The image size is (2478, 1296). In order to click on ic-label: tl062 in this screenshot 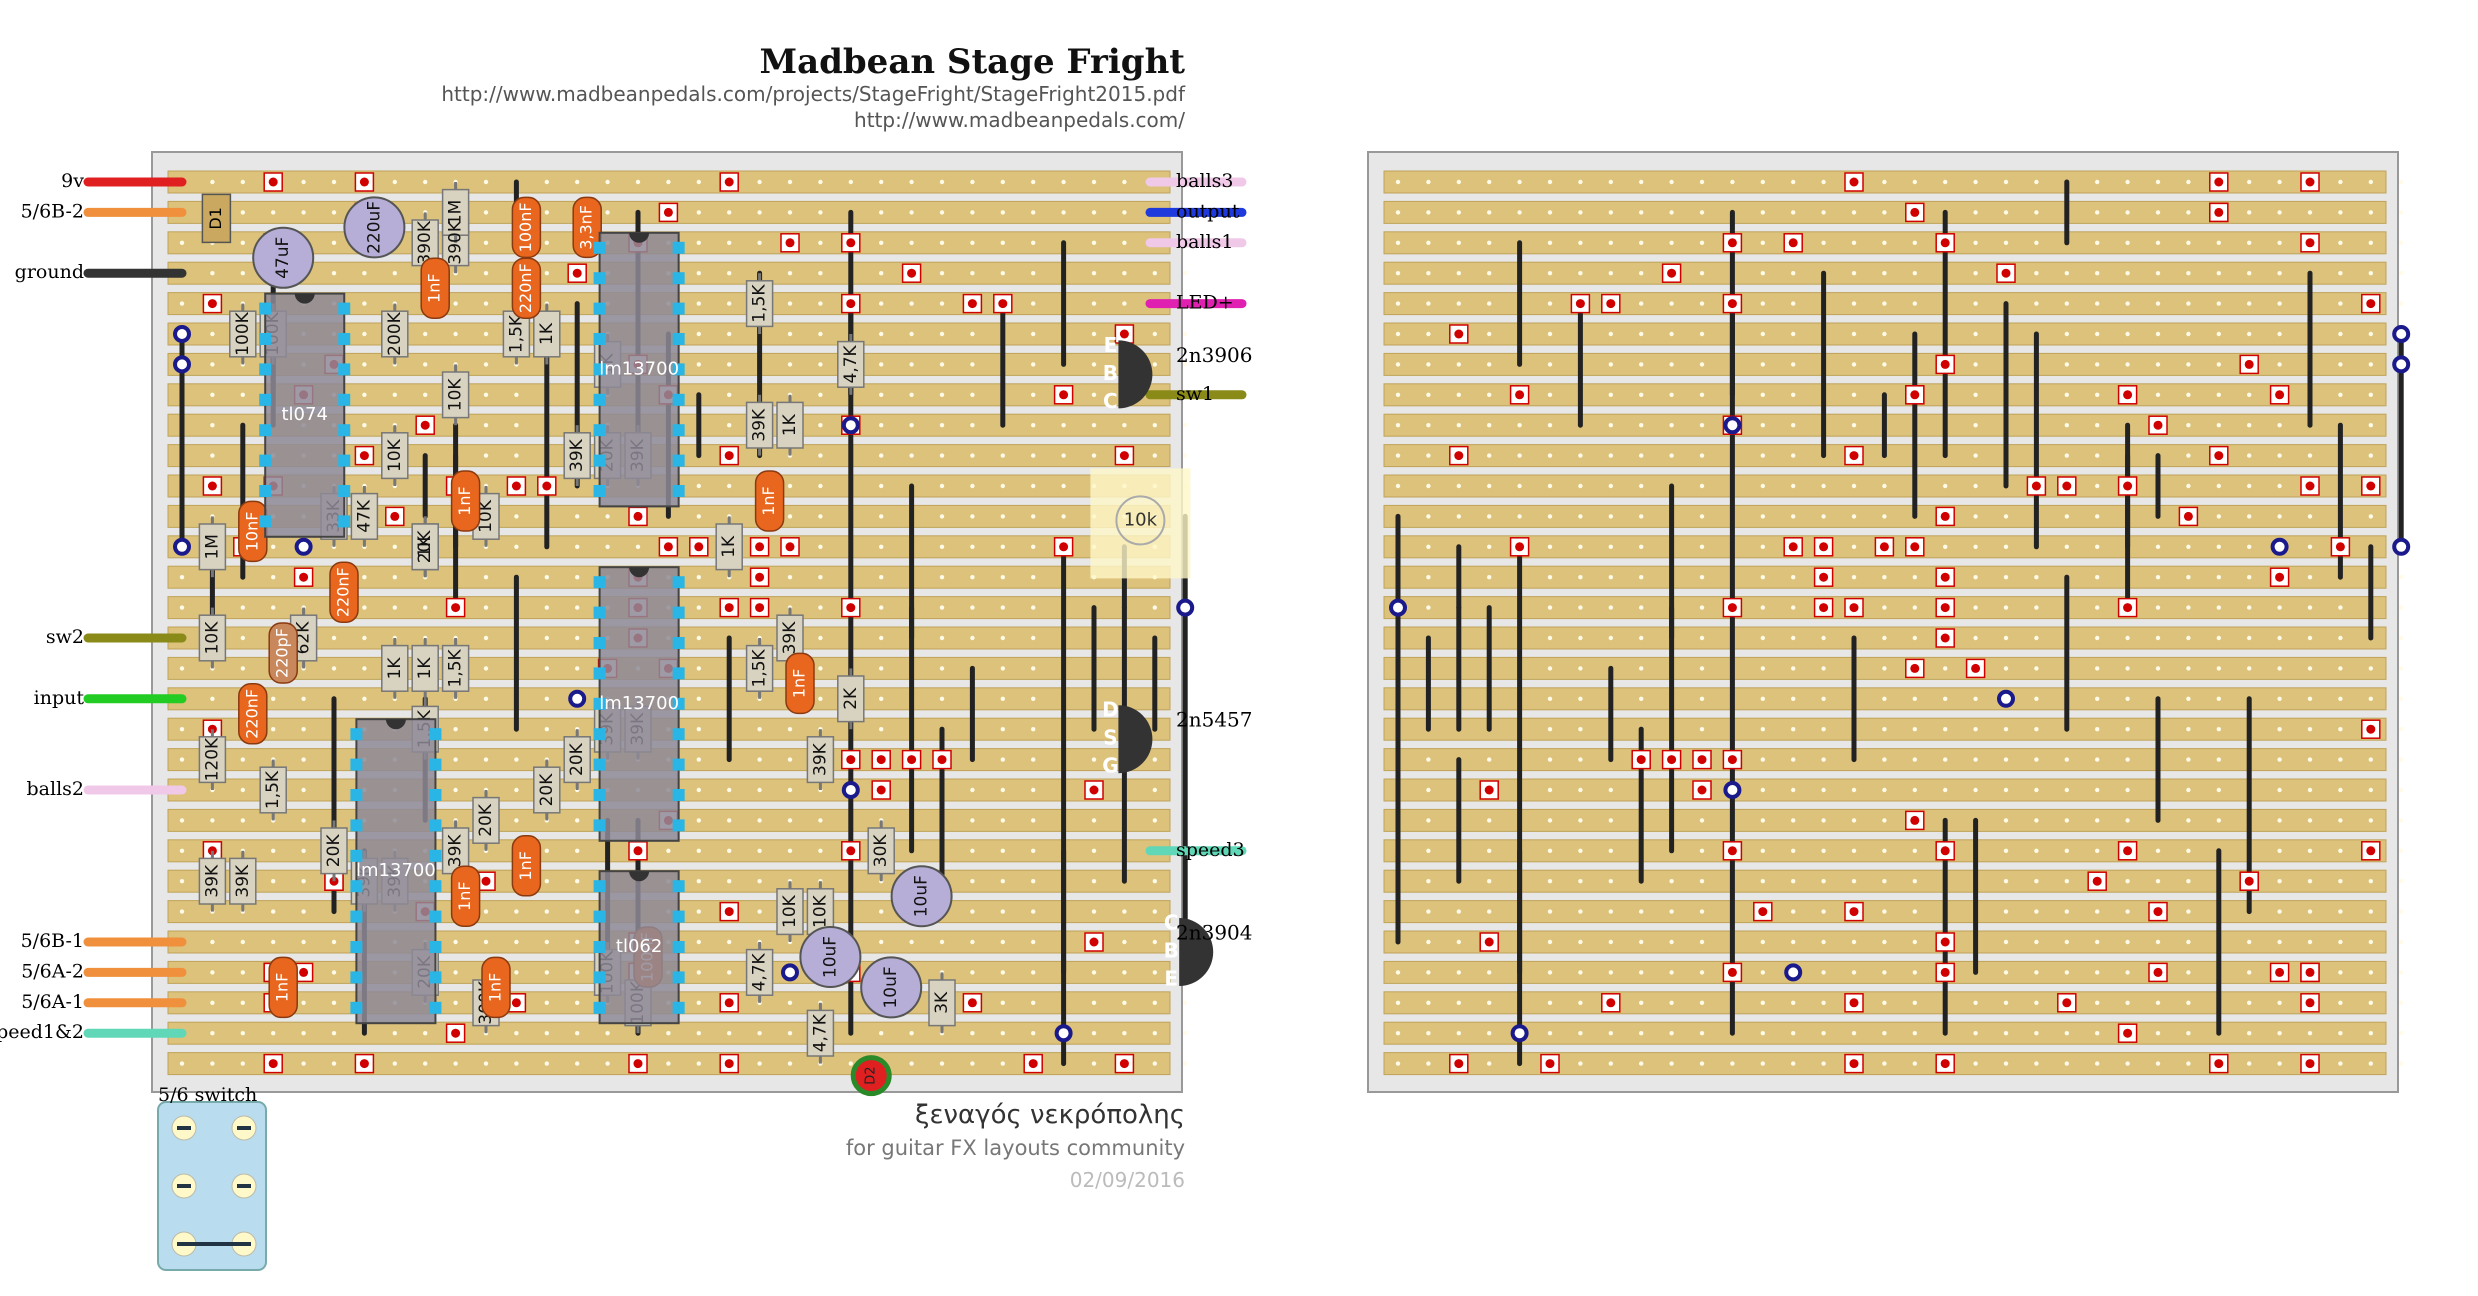, I will do `click(639, 946)`.